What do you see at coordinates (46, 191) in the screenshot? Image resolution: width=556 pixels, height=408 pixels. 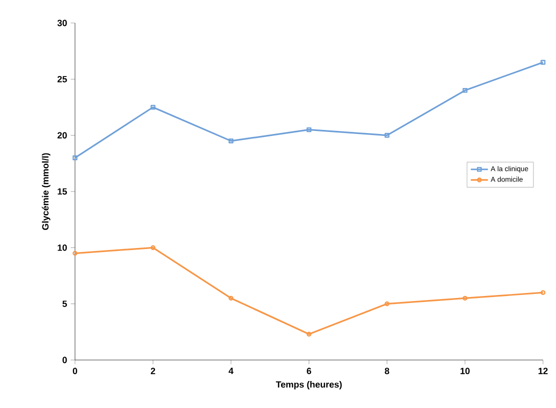 I see `y-axis-title: Glycémie (mmol/l)` at bounding box center [46, 191].